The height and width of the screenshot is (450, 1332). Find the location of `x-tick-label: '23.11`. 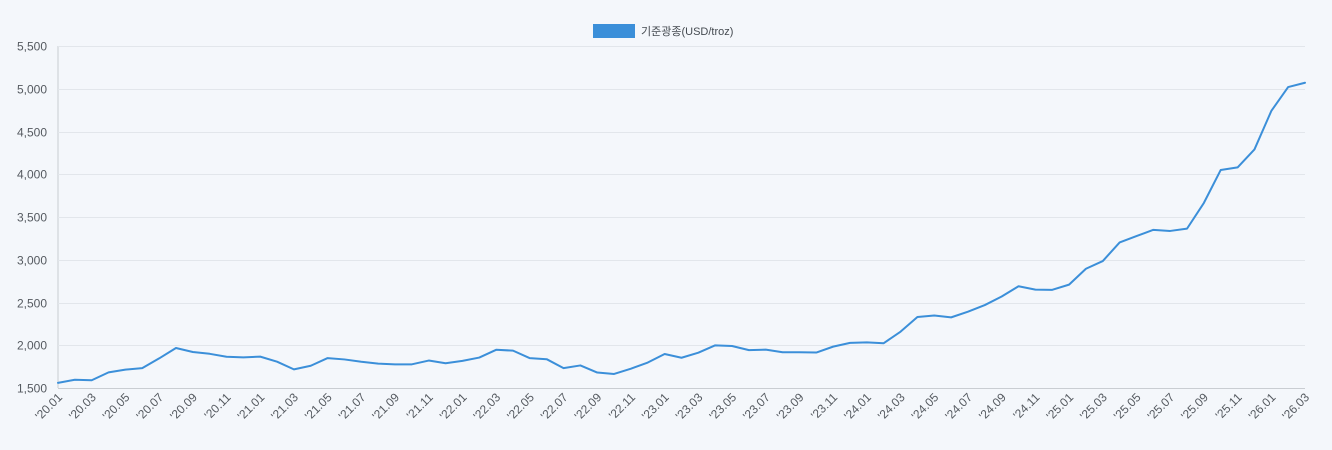

x-tick-label: '23.11 is located at coordinates (824, 406).